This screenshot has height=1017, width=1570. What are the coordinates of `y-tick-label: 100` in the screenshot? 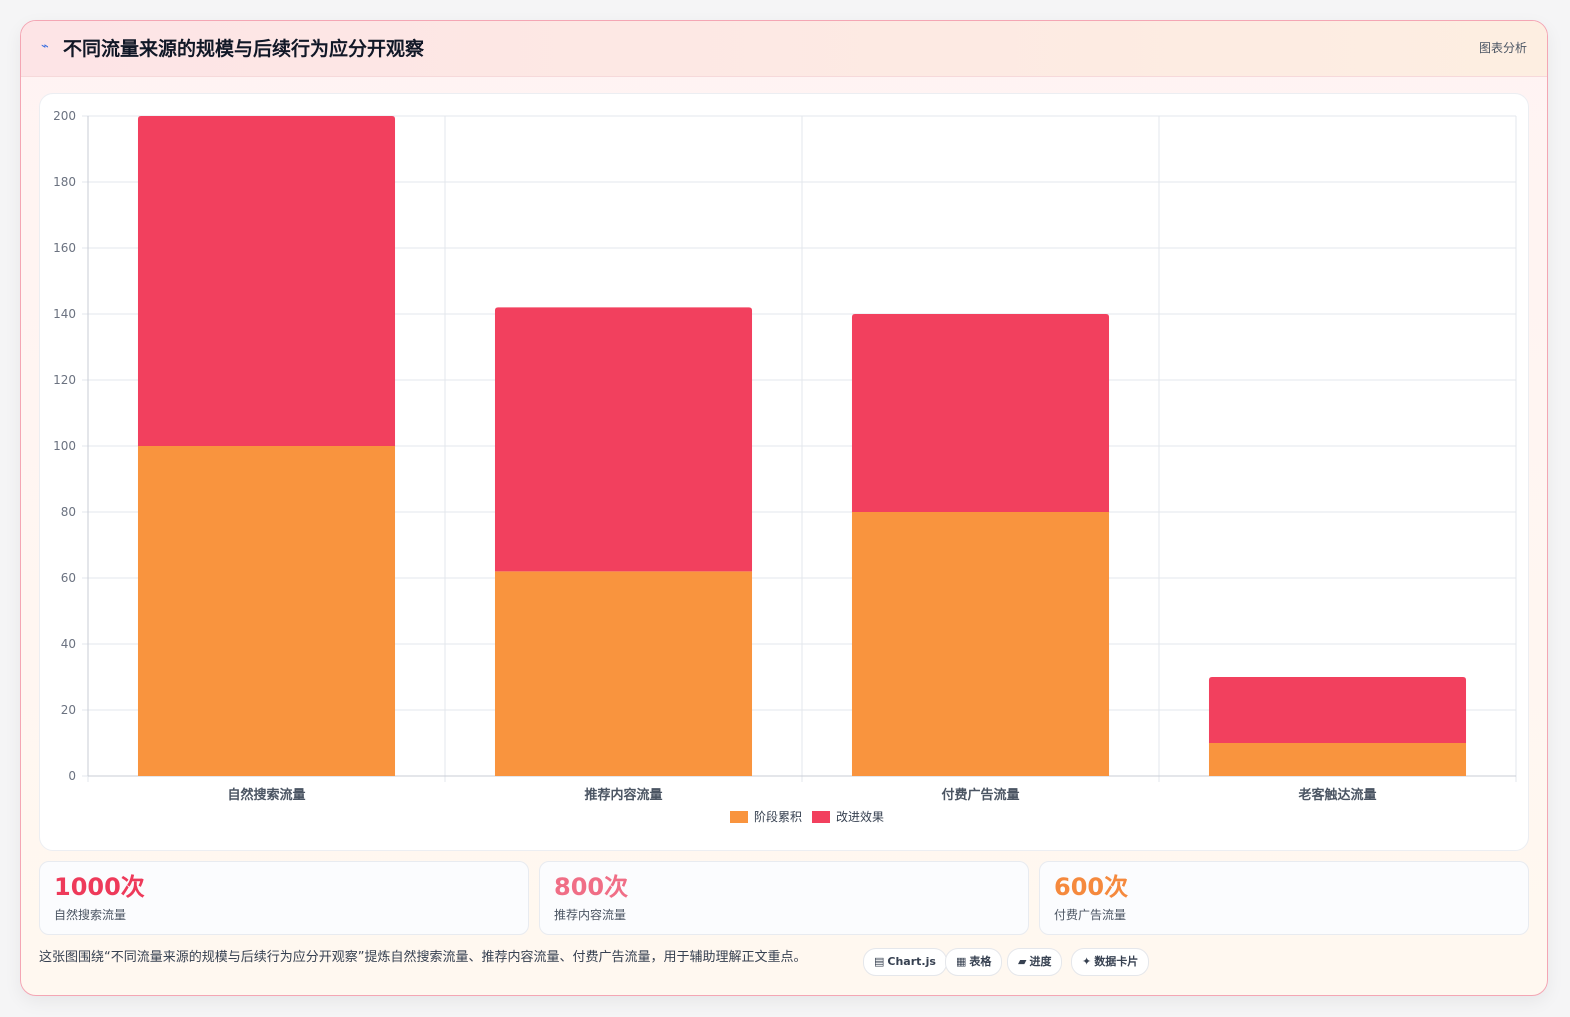 It's located at (64, 446).